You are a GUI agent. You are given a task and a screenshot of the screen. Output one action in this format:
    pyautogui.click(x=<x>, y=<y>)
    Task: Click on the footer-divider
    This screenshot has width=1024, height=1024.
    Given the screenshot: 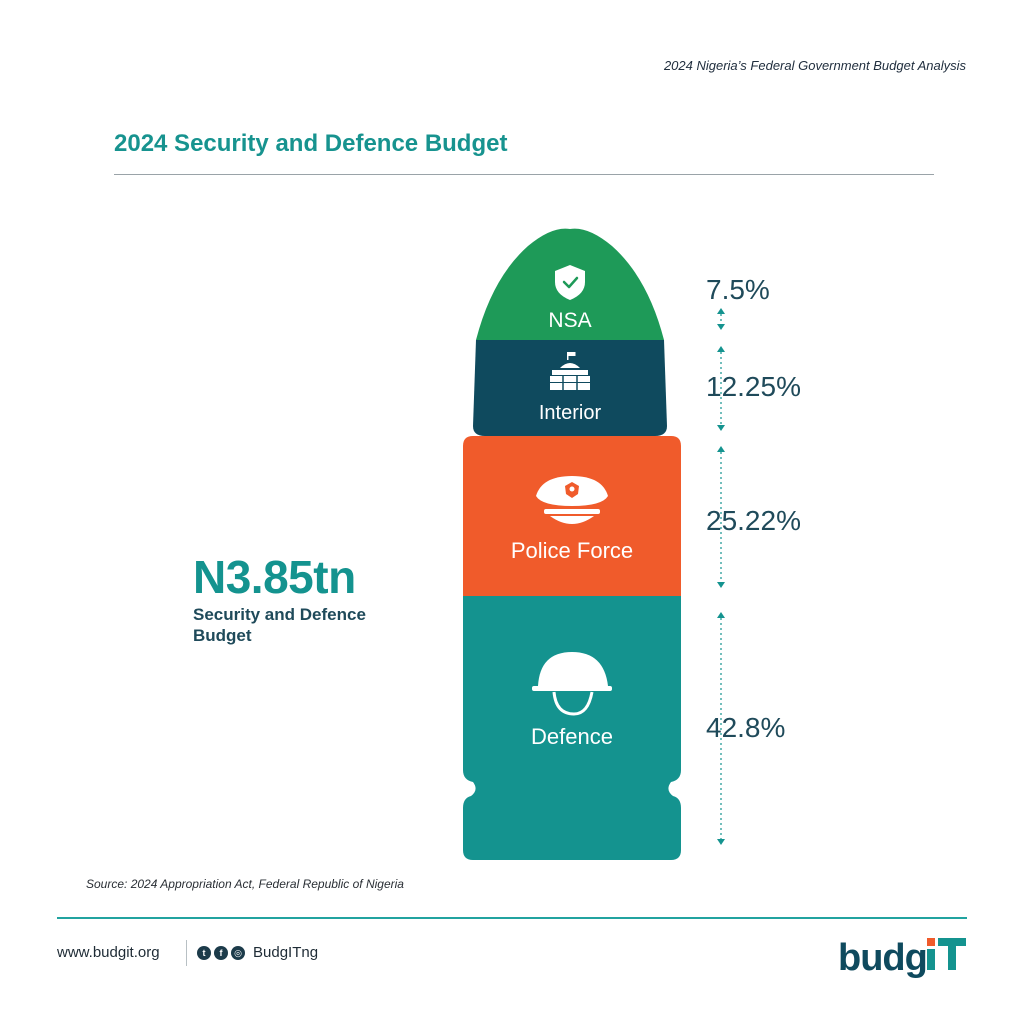 What is the action you would take?
    pyautogui.click(x=512, y=918)
    